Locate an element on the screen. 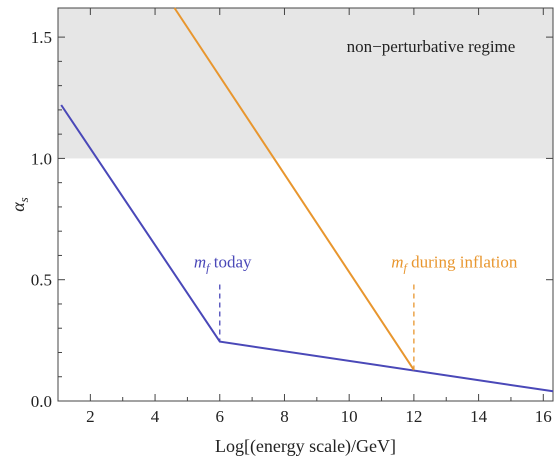  y-tick-label: 1.0 is located at coordinates (41, 158).